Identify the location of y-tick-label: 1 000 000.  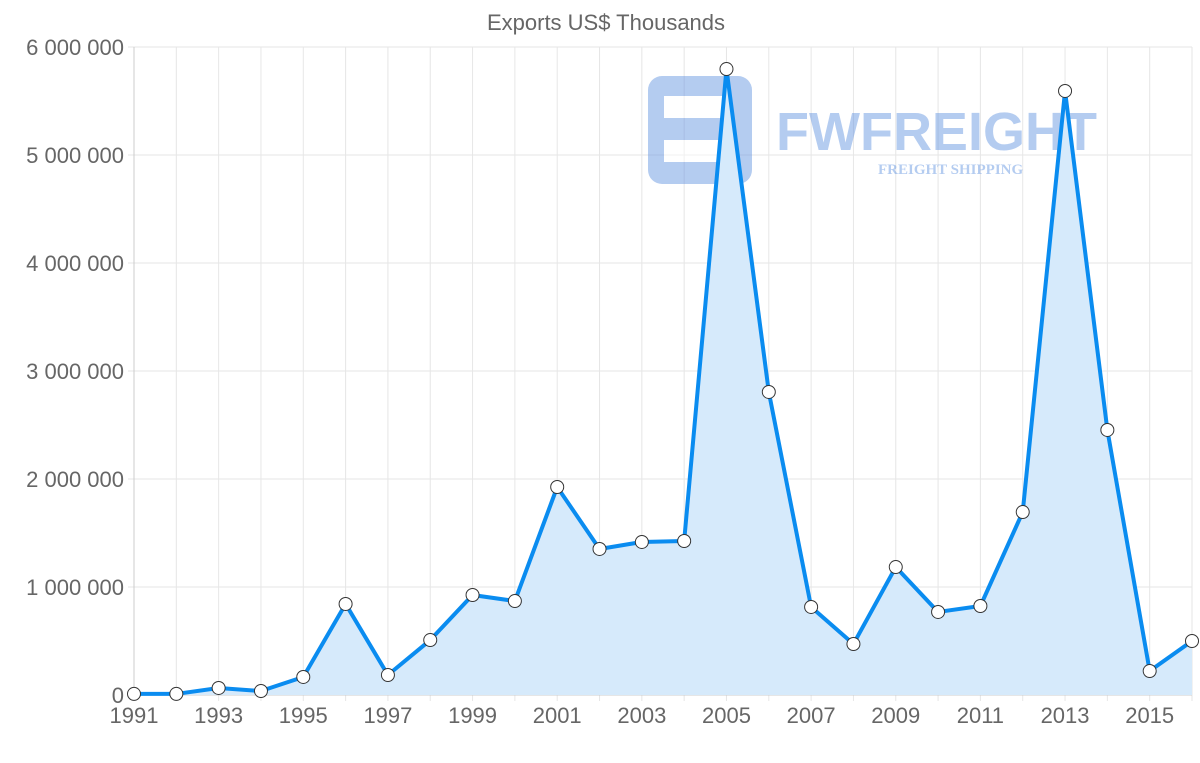
(75, 587).